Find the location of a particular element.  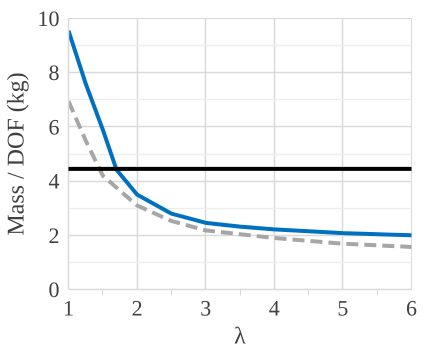

x-tick-label: 6 is located at coordinates (411, 308).